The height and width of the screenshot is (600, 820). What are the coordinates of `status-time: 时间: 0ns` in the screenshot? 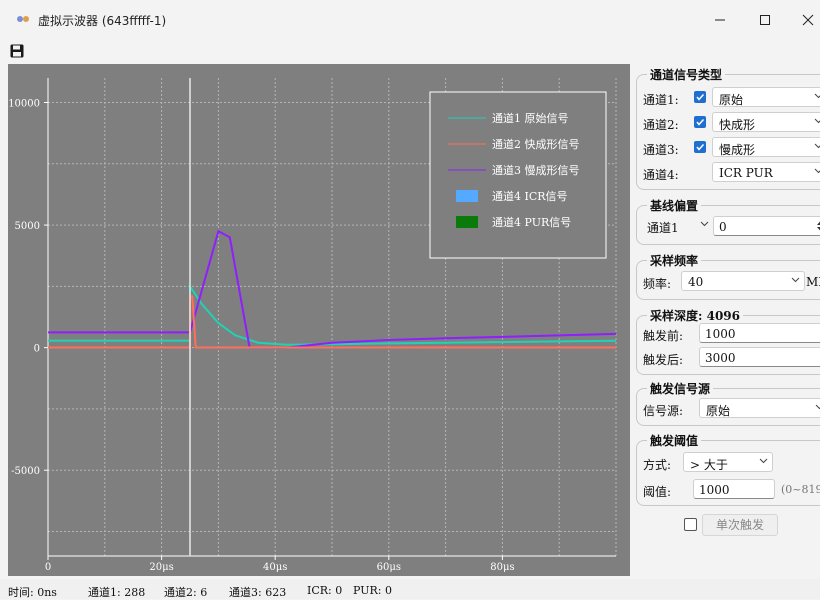 It's located at (32, 592).